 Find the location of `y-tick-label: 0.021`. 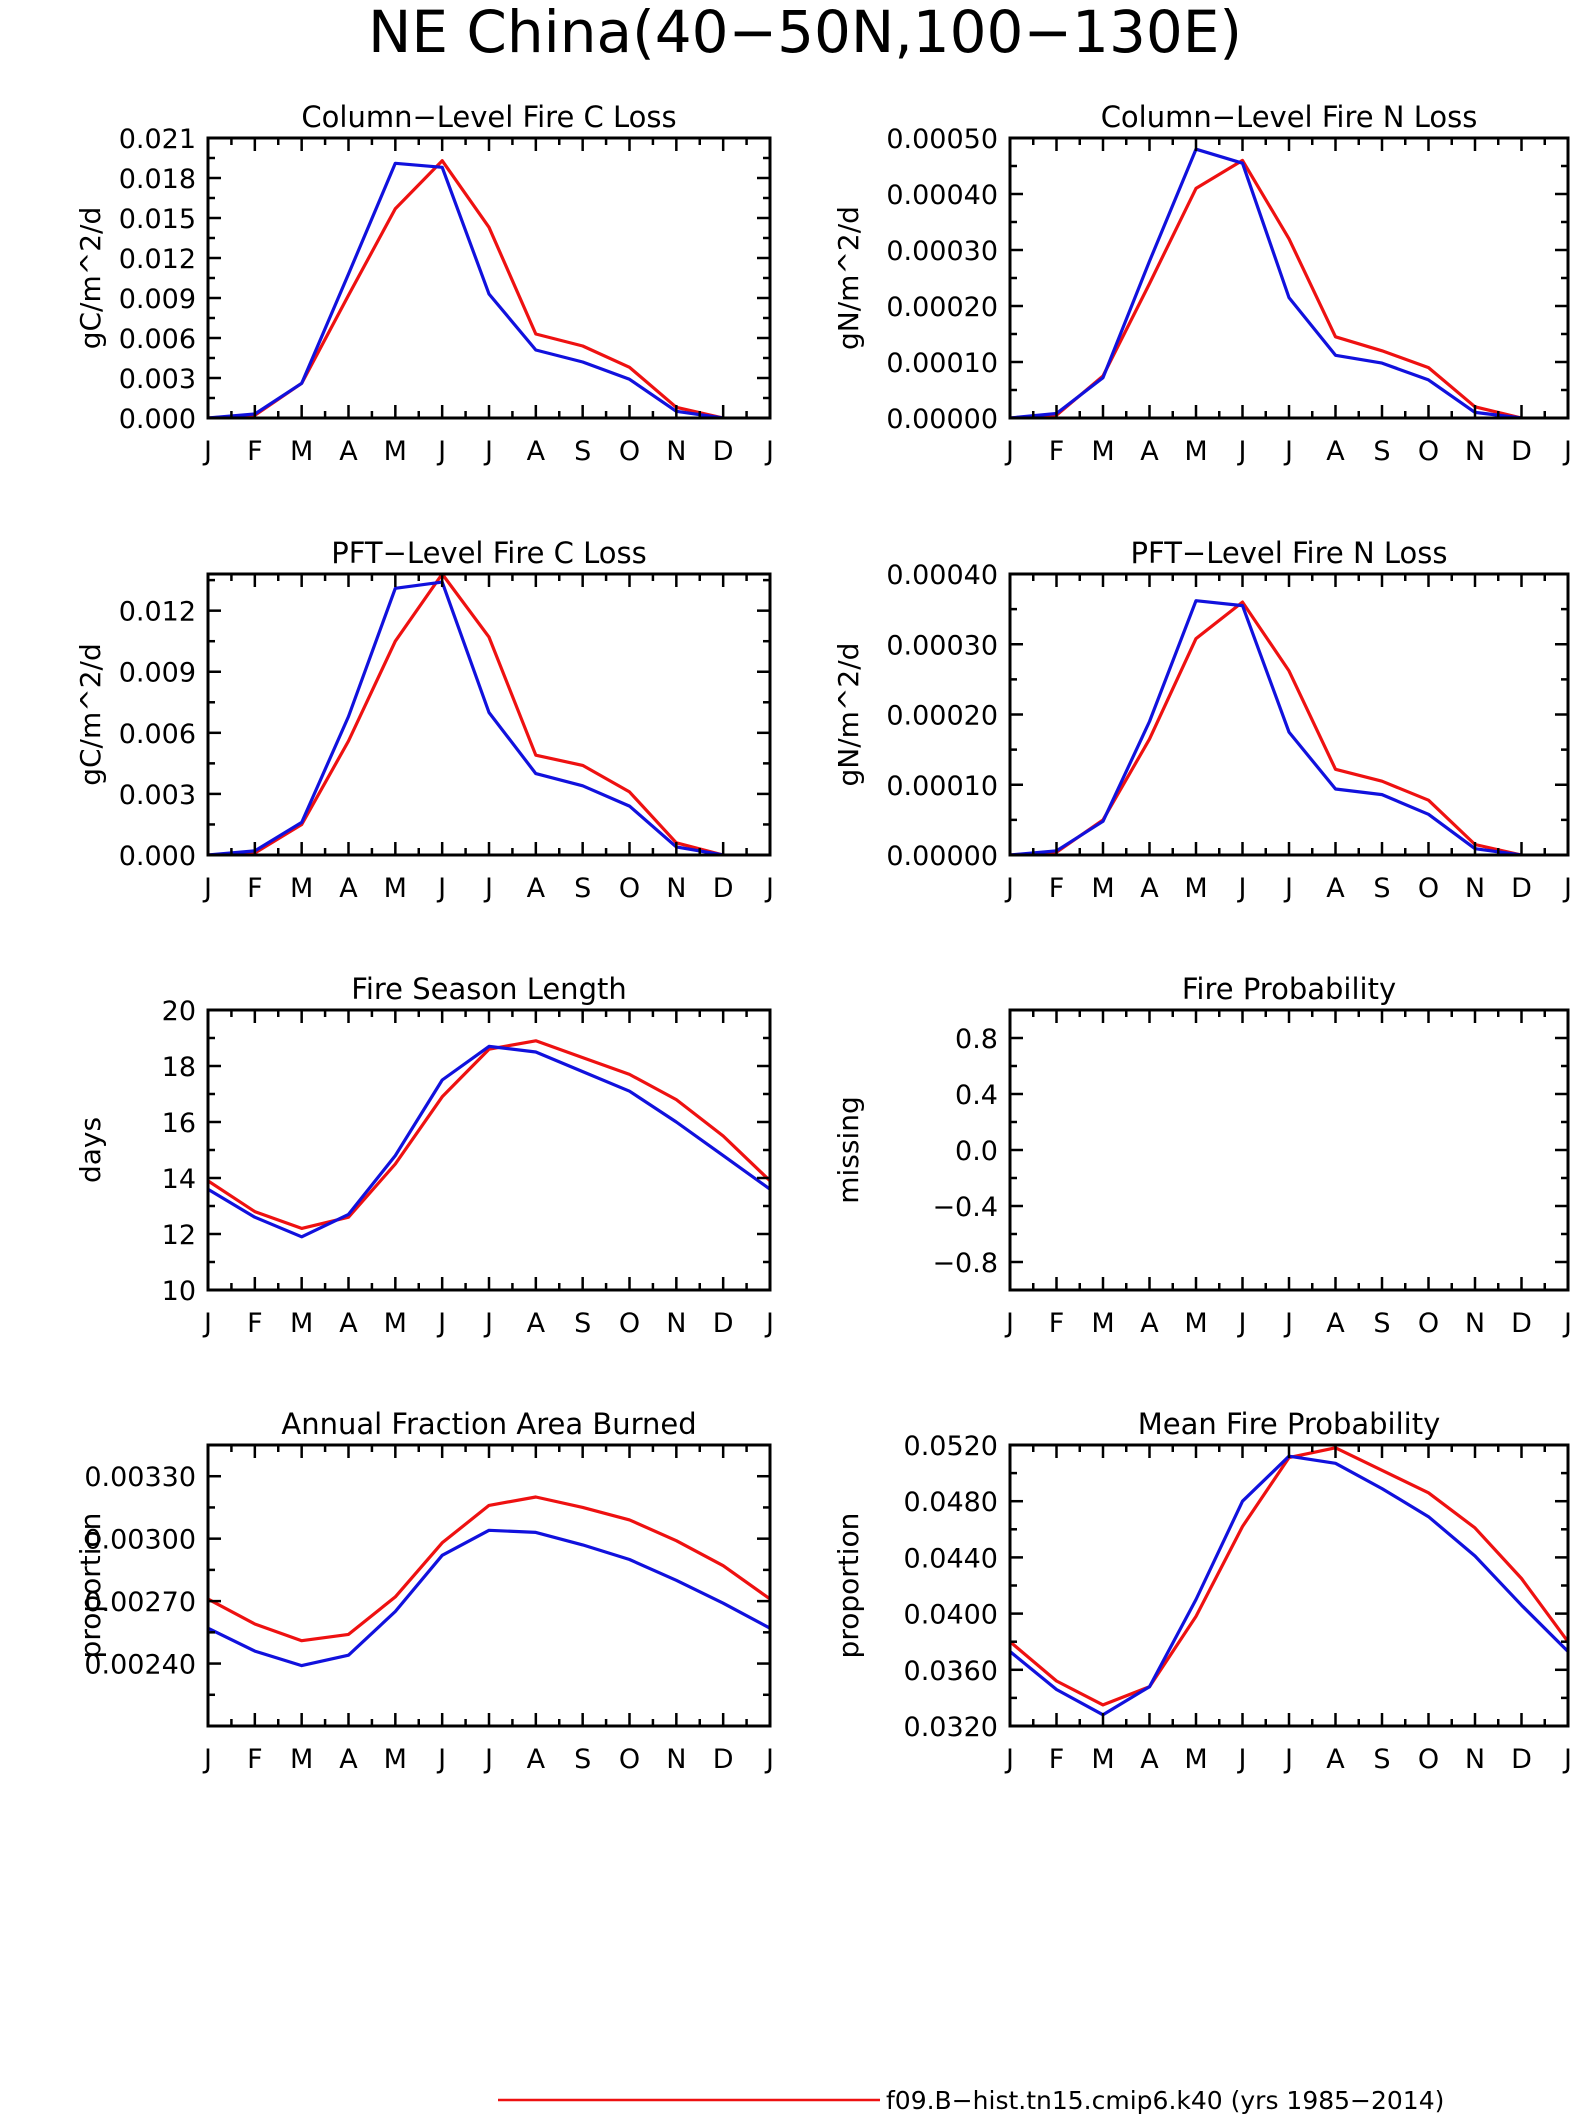

y-tick-label: 0.021 is located at coordinates (157, 139).